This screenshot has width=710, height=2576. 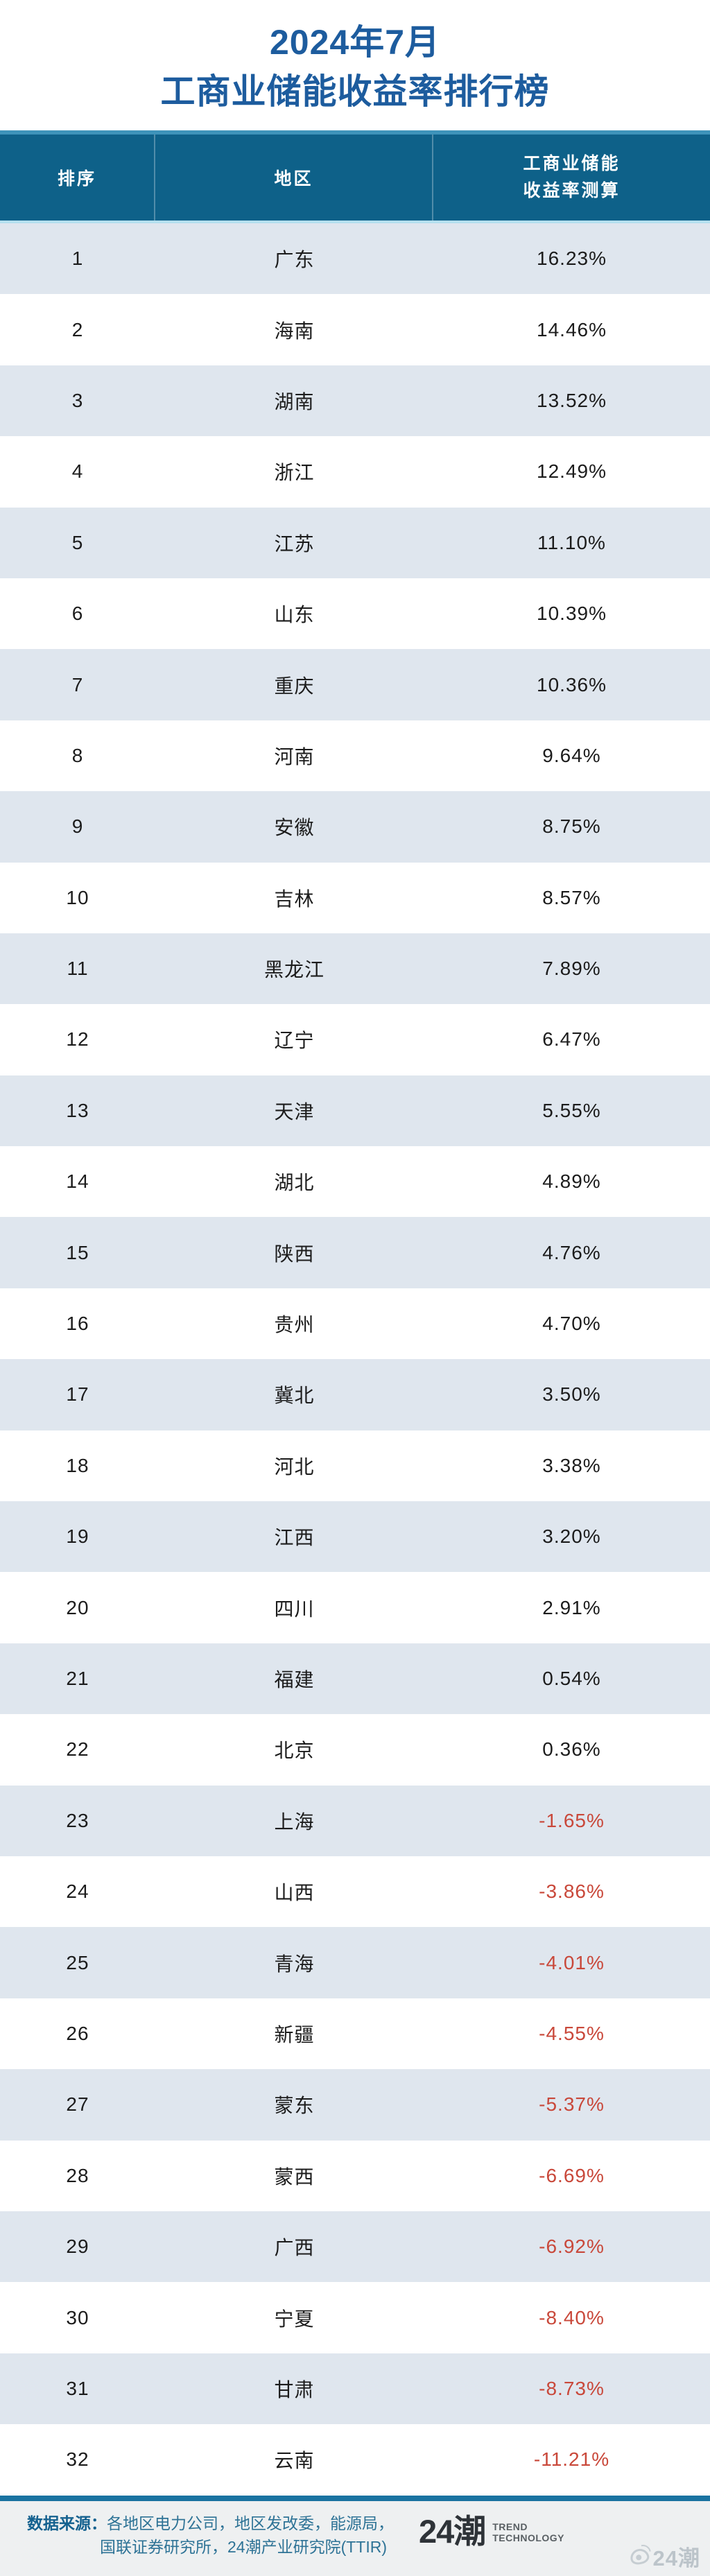 What do you see at coordinates (294, 1964) in the screenshot?
I see `row-region: 青海` at bounding box center [294, 1964].